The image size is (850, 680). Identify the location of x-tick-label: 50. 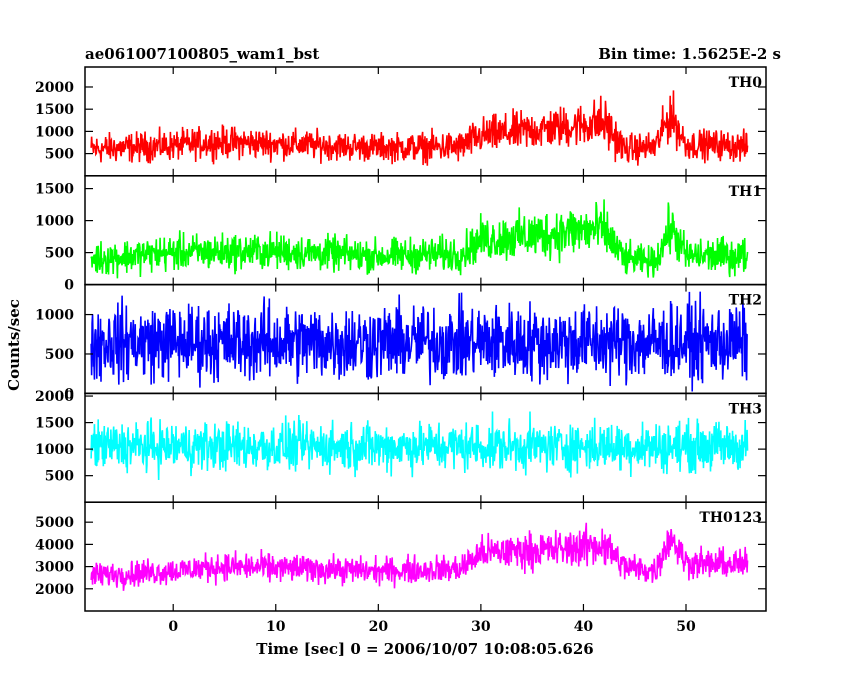
(686, 627).